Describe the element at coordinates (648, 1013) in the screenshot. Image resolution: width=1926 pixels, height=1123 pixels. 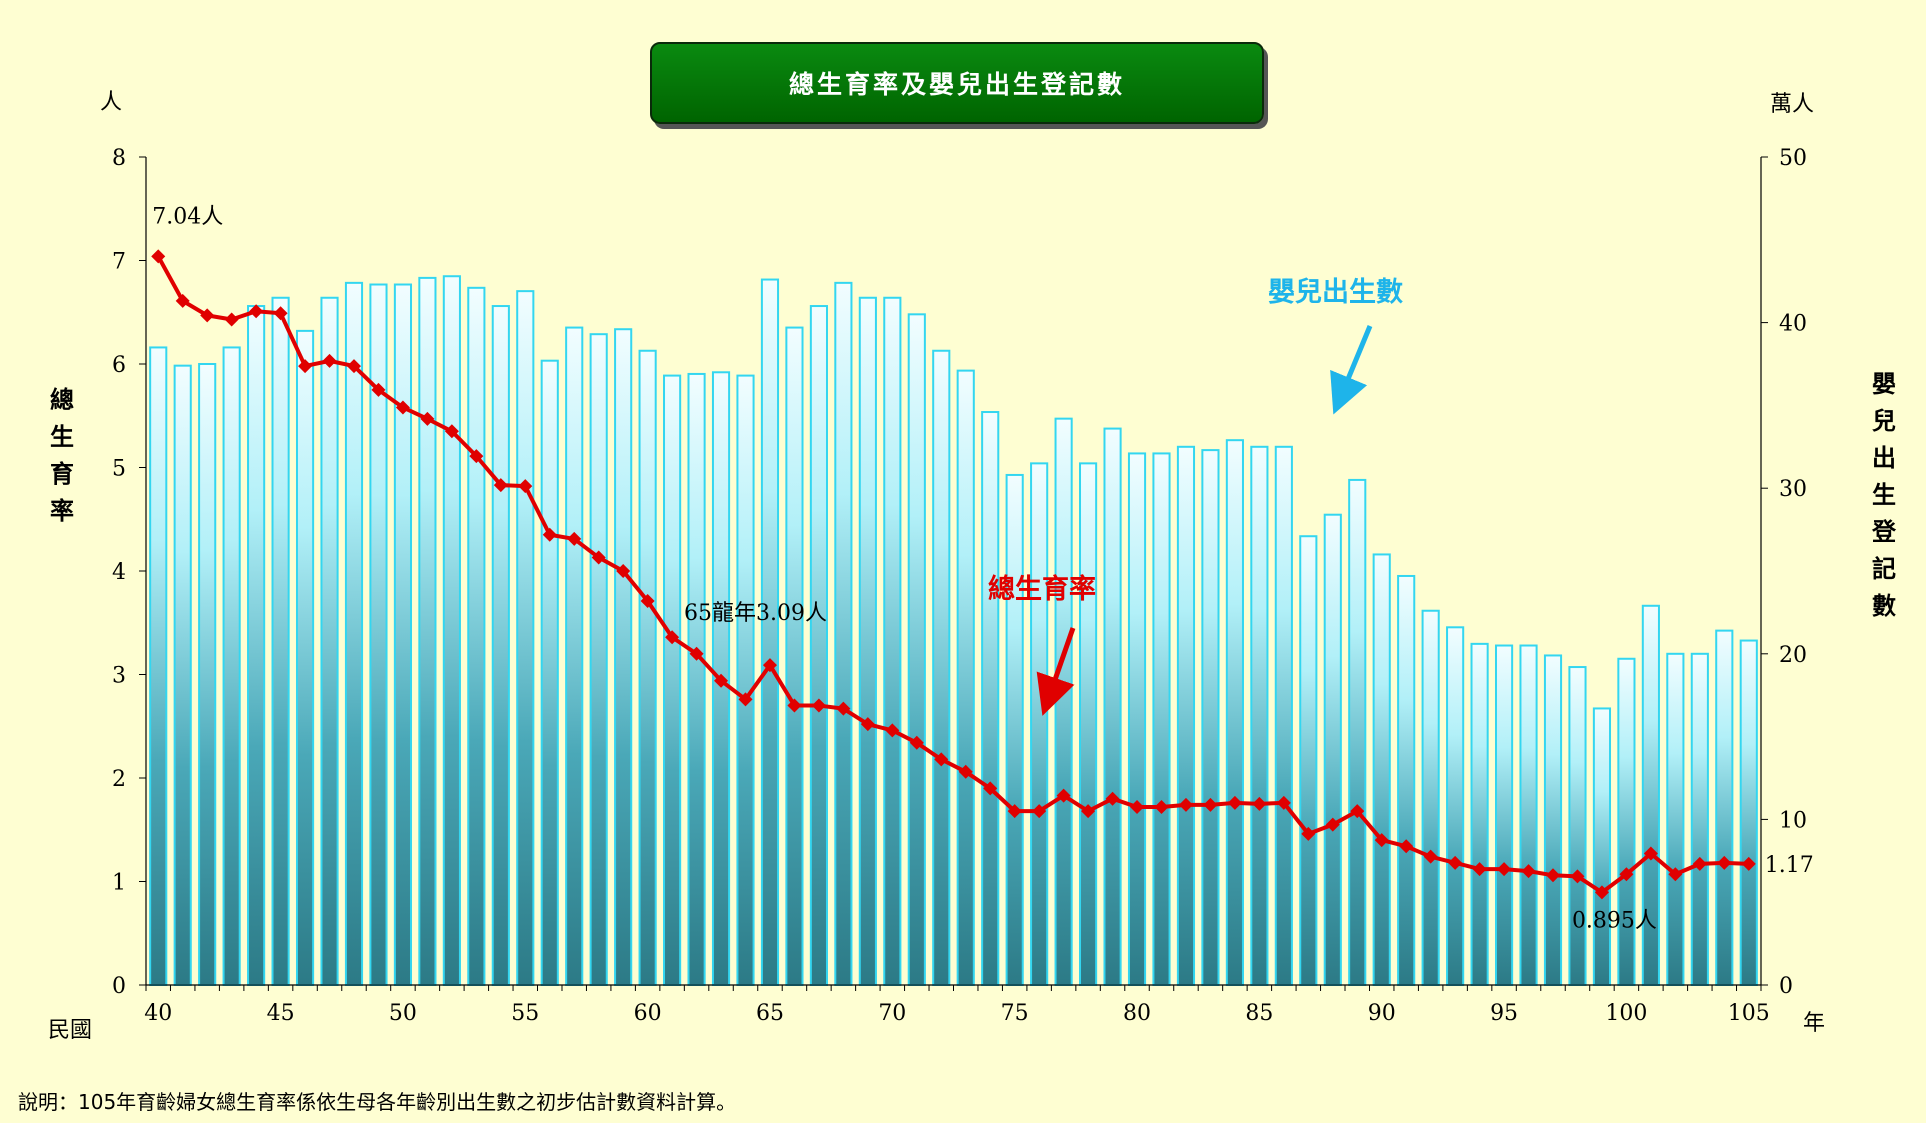
I see `x-axis-tick-label: 60` at that location.